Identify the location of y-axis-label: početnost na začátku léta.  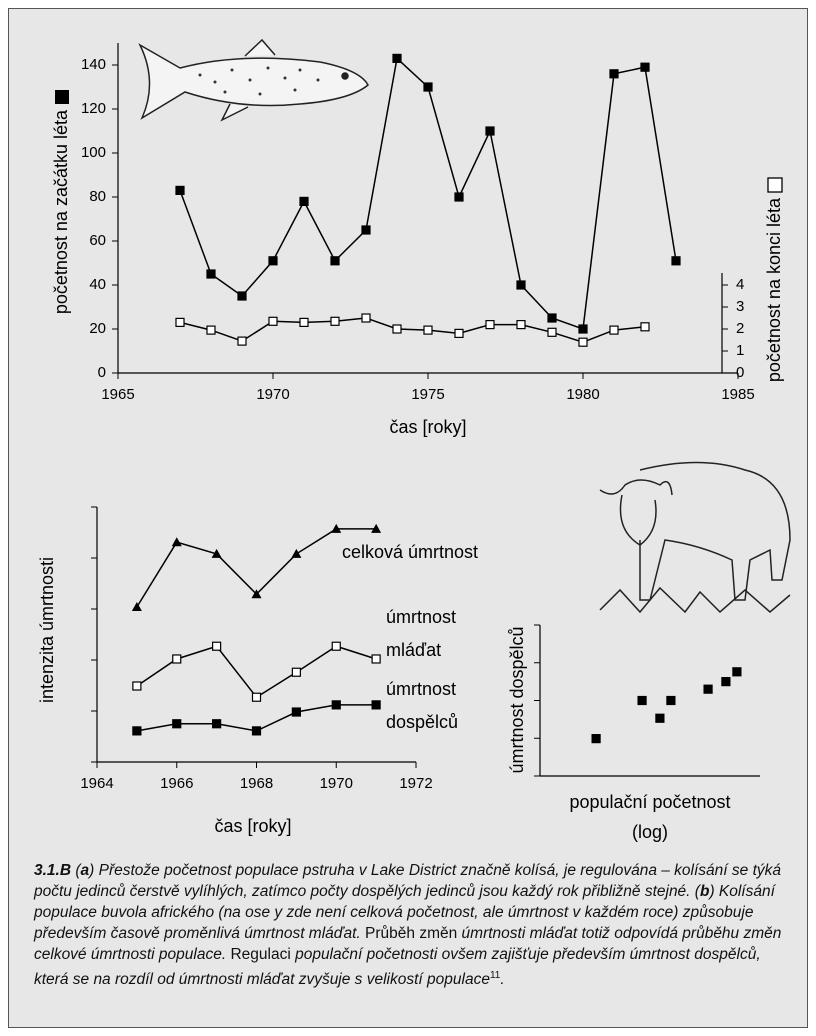
(61, 211).